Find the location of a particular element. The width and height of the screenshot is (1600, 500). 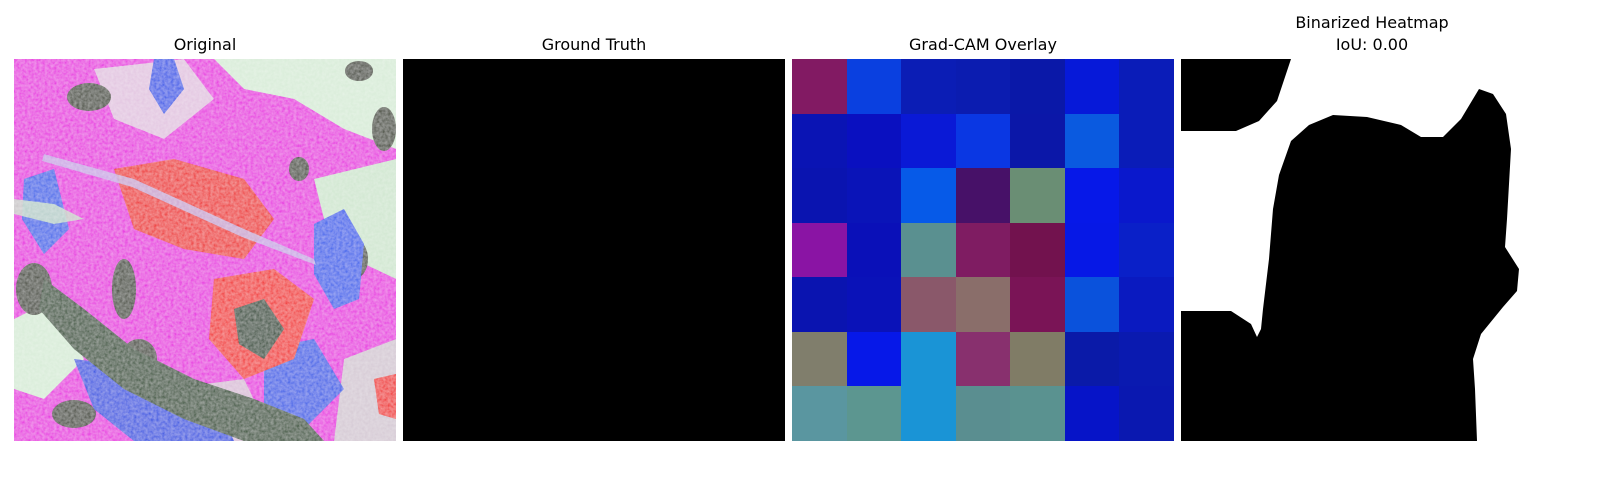

panel-title: Binarized Heatmap is located at coordinates (1372, 22).